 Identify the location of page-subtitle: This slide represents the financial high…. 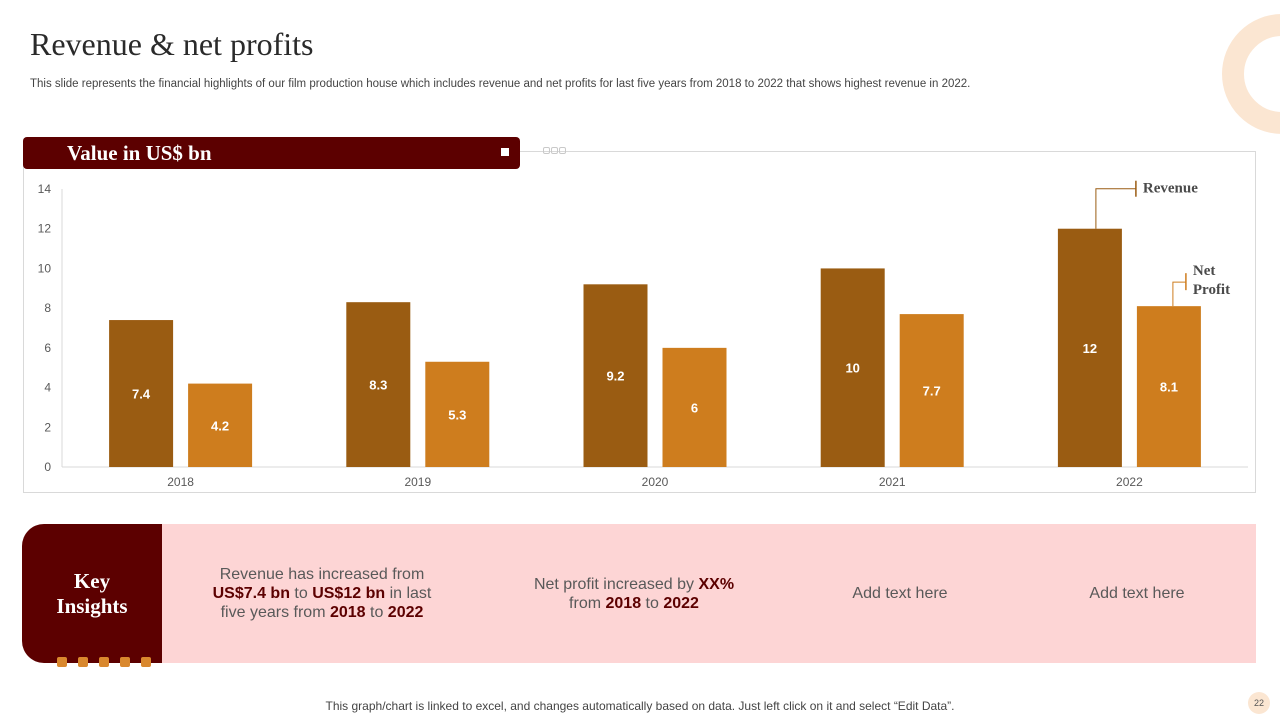
(500, 84).